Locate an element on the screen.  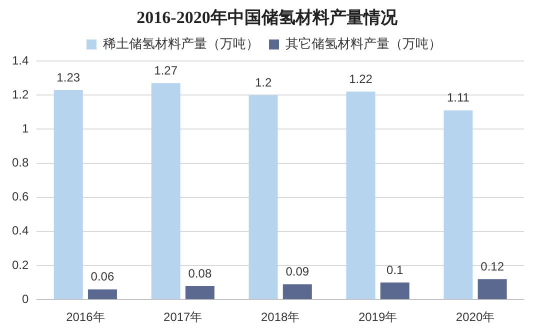
x-tick-label: 2020年 is located at coordinates (475, 317).